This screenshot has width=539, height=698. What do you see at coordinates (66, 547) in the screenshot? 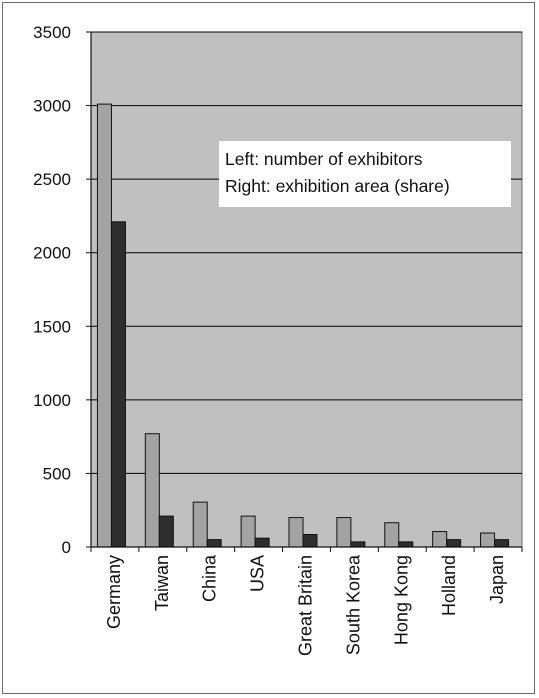
I see `y-tick-label: 0` at bounding box center [66, 547].